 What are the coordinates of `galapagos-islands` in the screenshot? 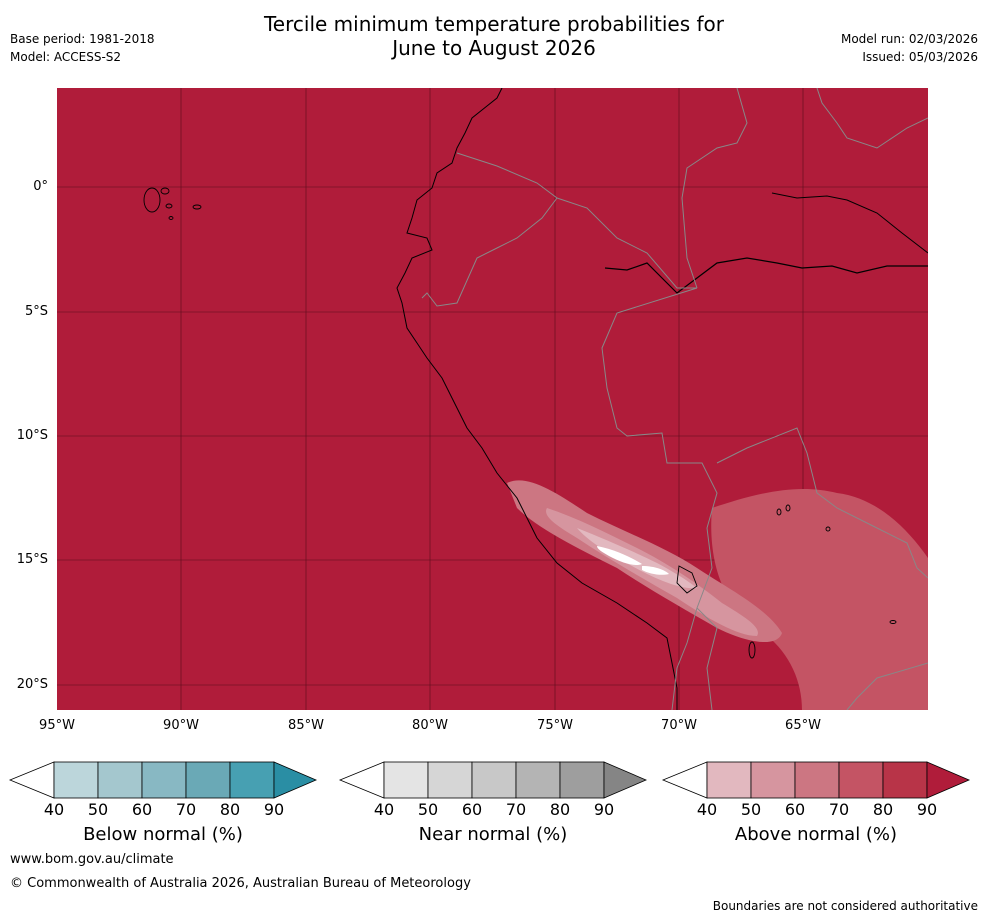 It's located at (172, 203).